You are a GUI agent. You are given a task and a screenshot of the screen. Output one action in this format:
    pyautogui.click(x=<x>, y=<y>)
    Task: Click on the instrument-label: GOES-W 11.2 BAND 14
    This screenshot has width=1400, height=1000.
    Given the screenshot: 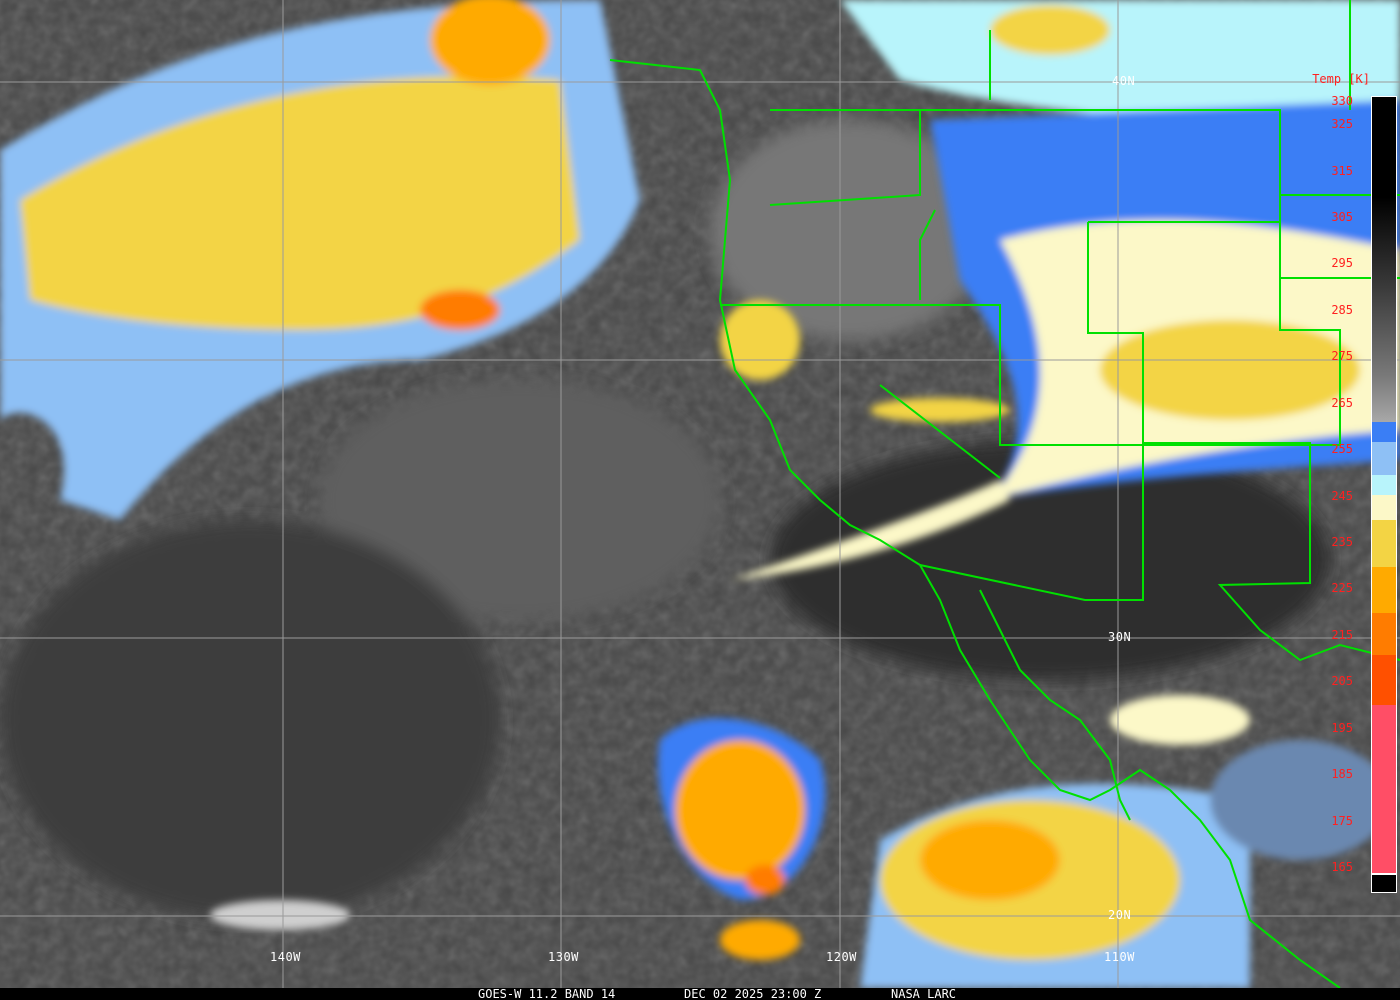 What is the action you would take?
    pyautogui.click(x=547, y=993)
    